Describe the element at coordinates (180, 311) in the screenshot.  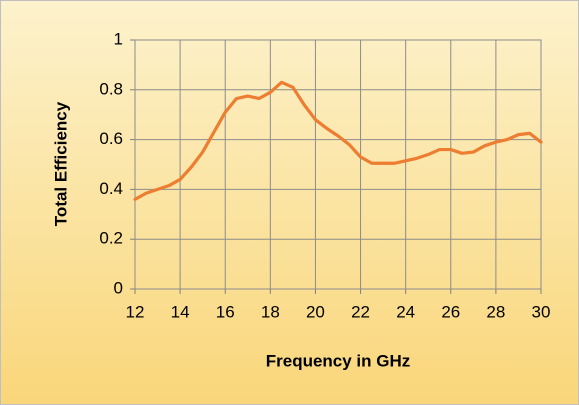
I see `x-tick-label: 14` at that location.